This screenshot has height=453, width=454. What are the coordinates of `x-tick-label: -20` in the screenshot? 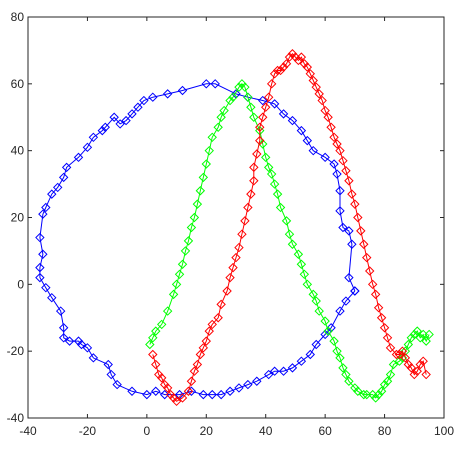 It's located at (88, 431).